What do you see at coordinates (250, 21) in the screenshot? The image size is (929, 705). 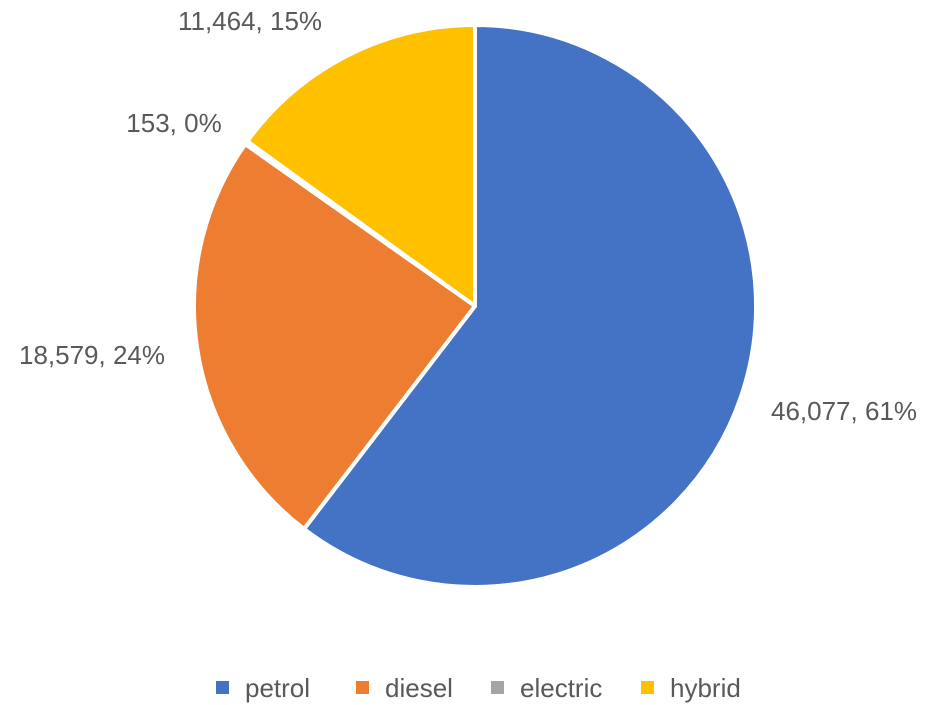 I see `data-label-hybrid: 11,464, 15%` at bounding box center [250, 21].